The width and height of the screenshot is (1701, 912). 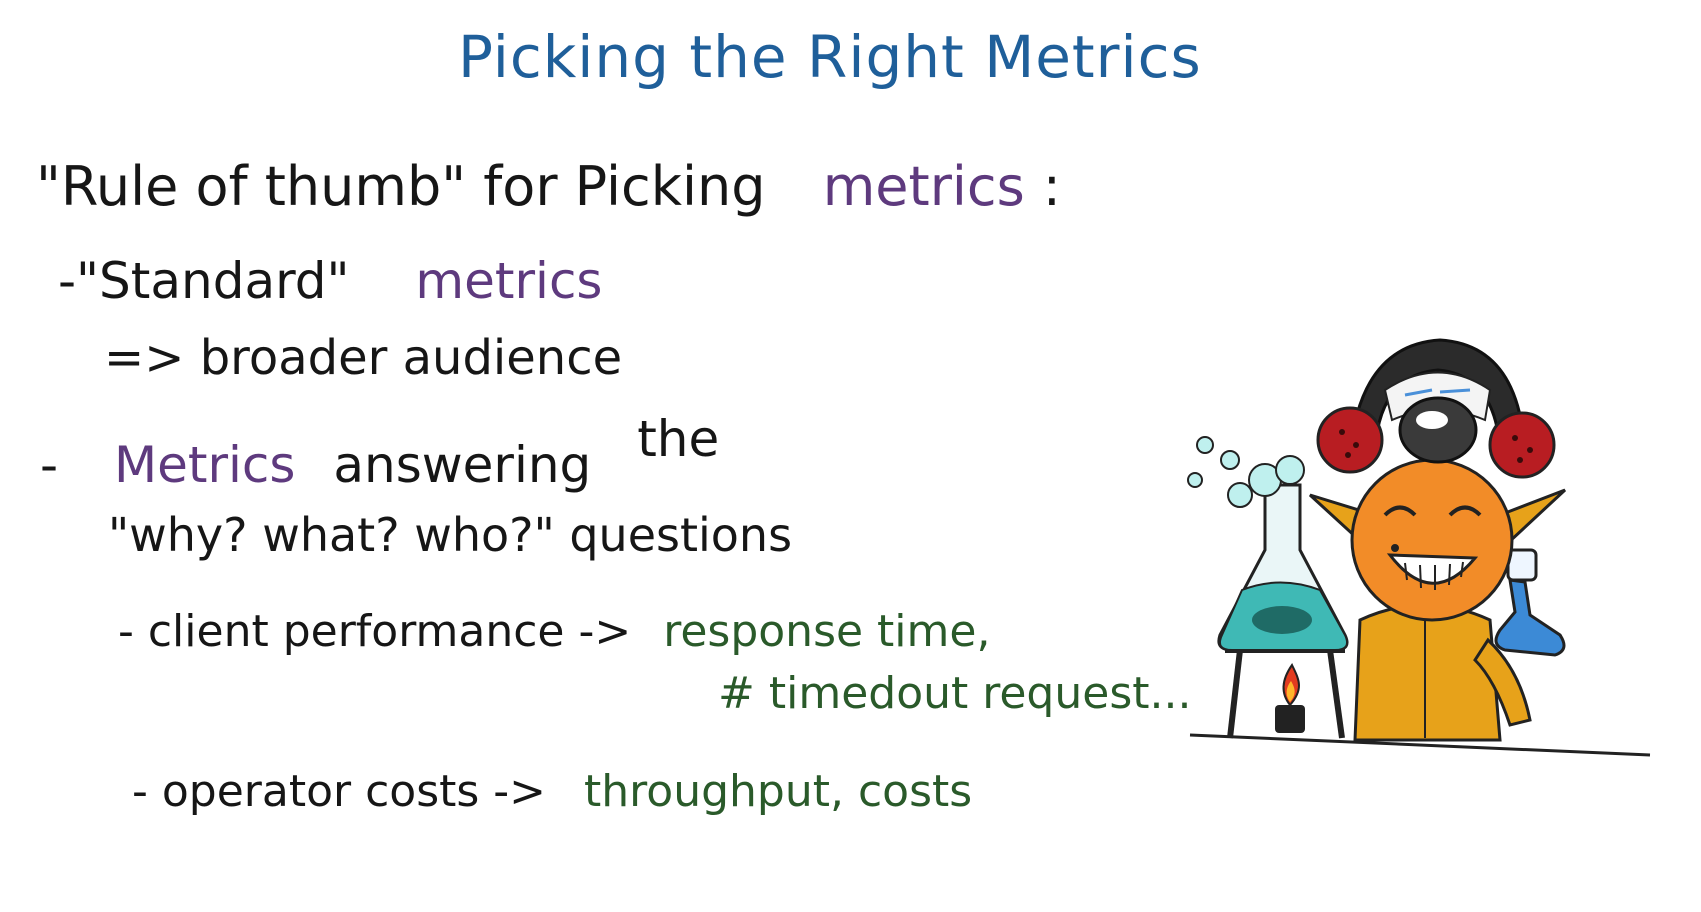 What do you see at coordinates (204, 281) in the screenshot?
I see `standard-prefix: -"Standard"` at bounding box center [204, 281].